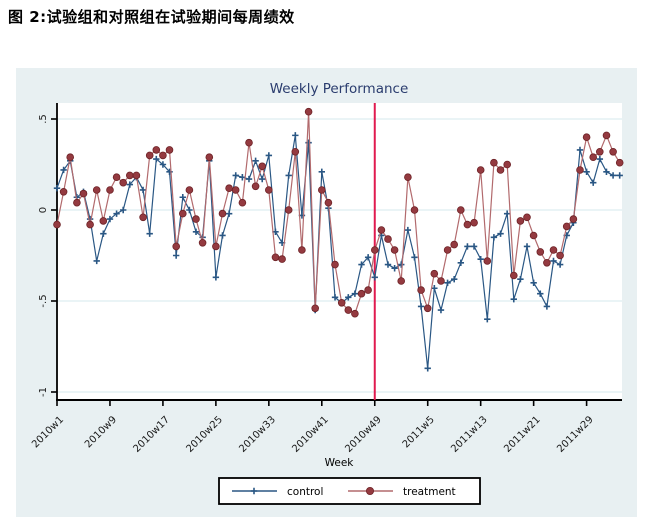 The height and width of the screenshot is (530, 650). What do you see at coordinates (305, 492) in the screenshot?
I see `legend-control-label: control` at bounding box center [305, 492].